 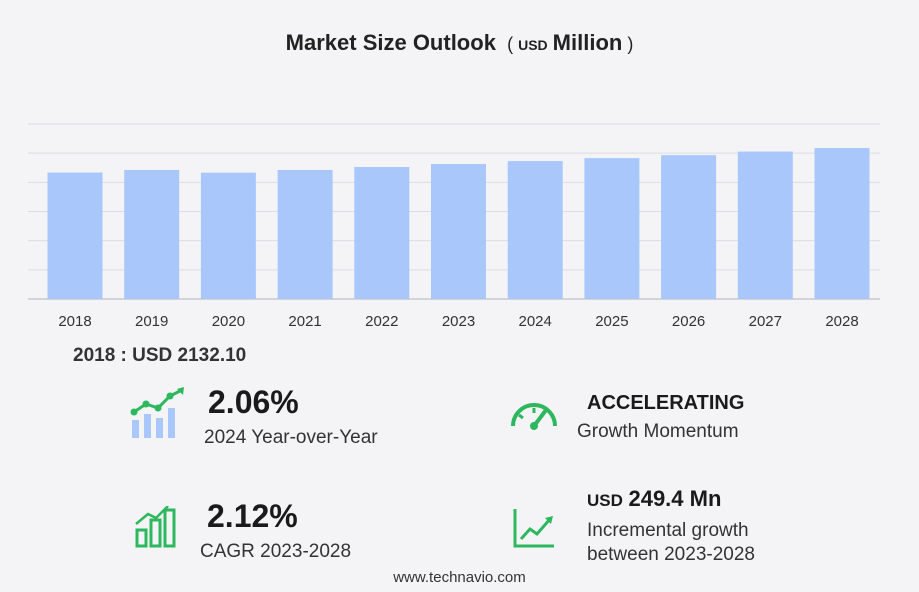 I want to click on bar-2022, so click(x=382, y=233).